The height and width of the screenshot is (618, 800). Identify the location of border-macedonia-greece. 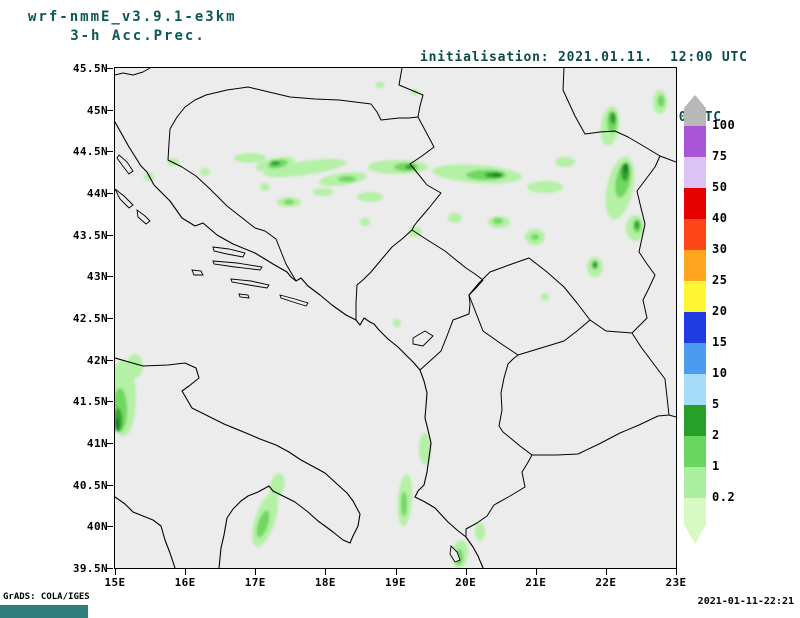
(600, 434).